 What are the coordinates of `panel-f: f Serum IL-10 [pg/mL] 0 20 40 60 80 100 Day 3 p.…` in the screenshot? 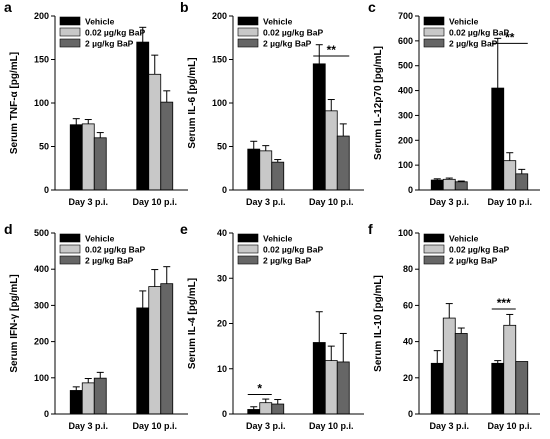 It's located at (454, 326).